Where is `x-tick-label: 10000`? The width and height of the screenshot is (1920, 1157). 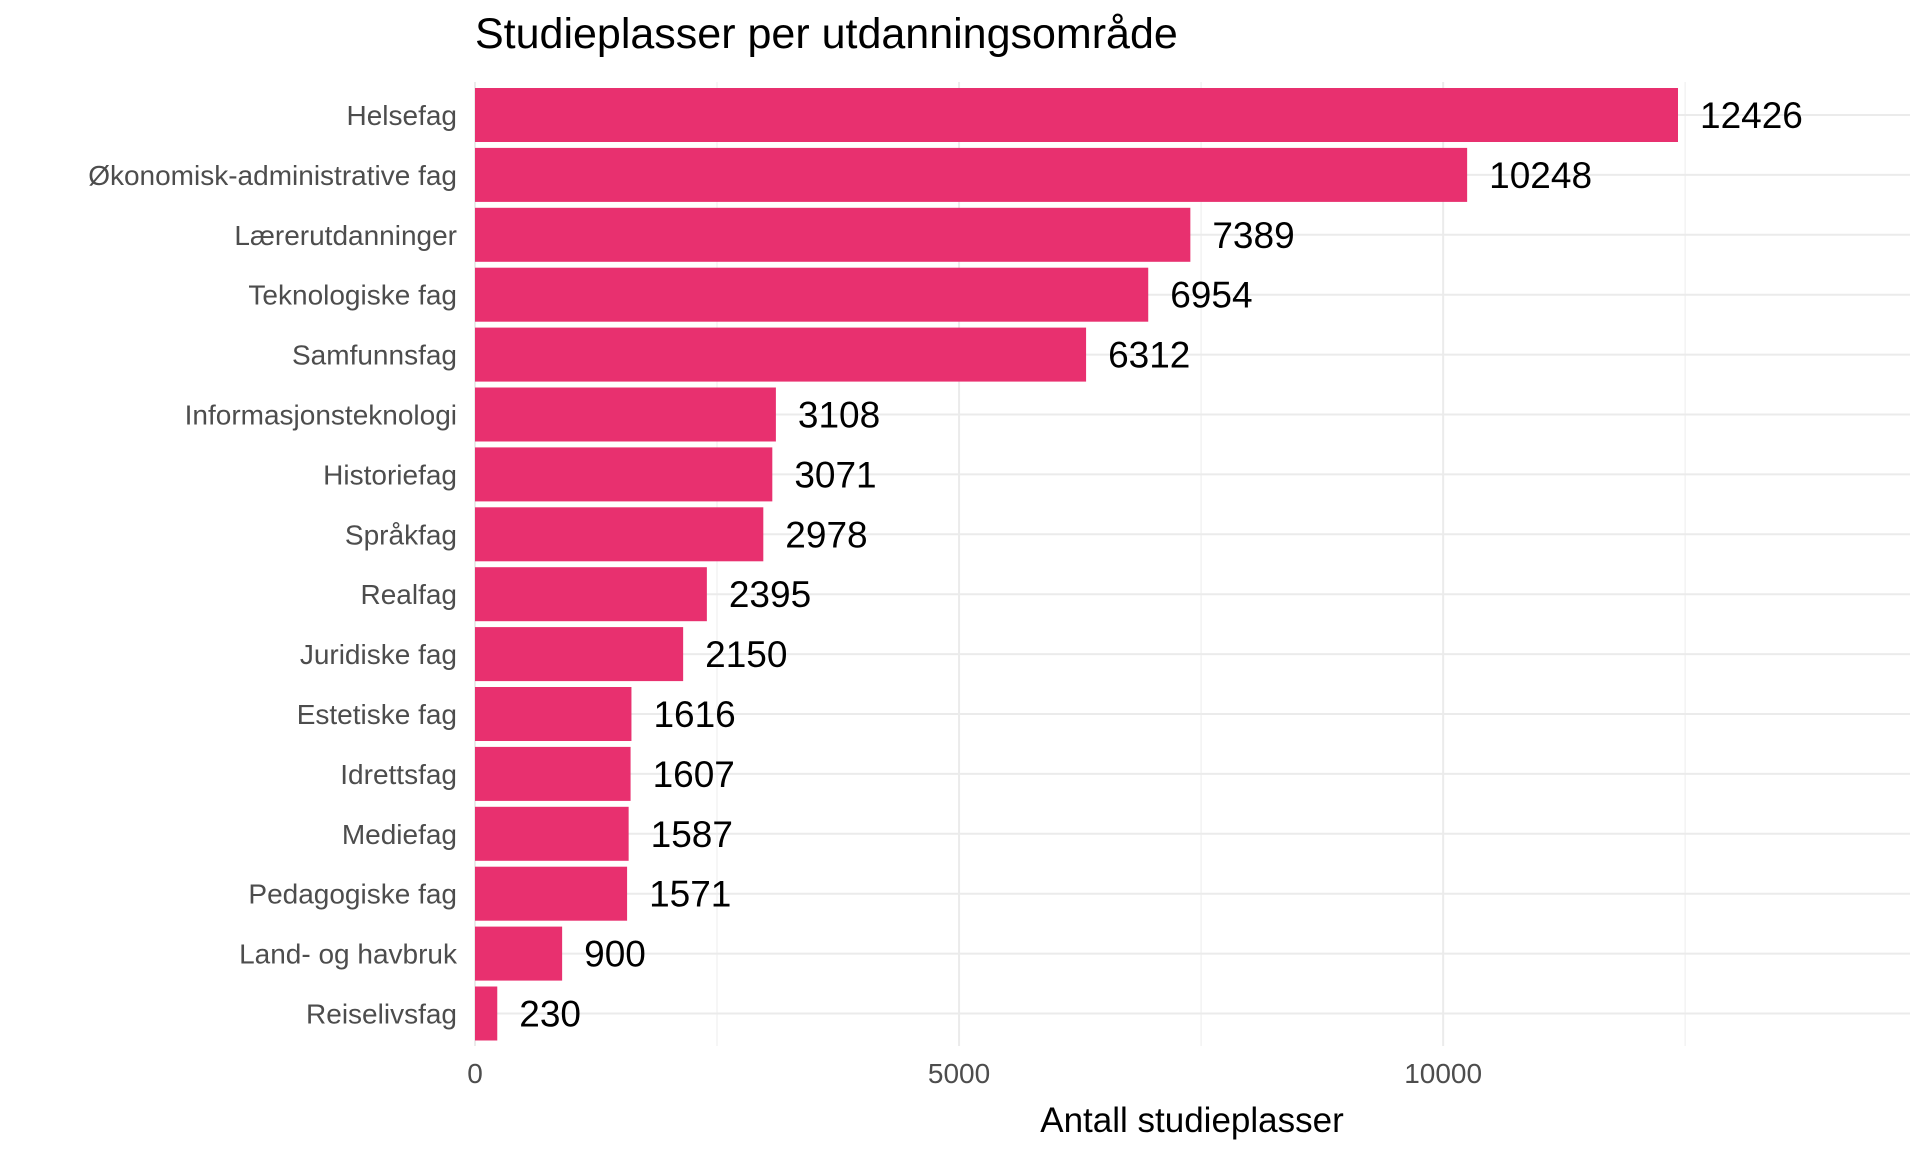 x-tick-label: 10000 is located at coordinates (1443, 1073).